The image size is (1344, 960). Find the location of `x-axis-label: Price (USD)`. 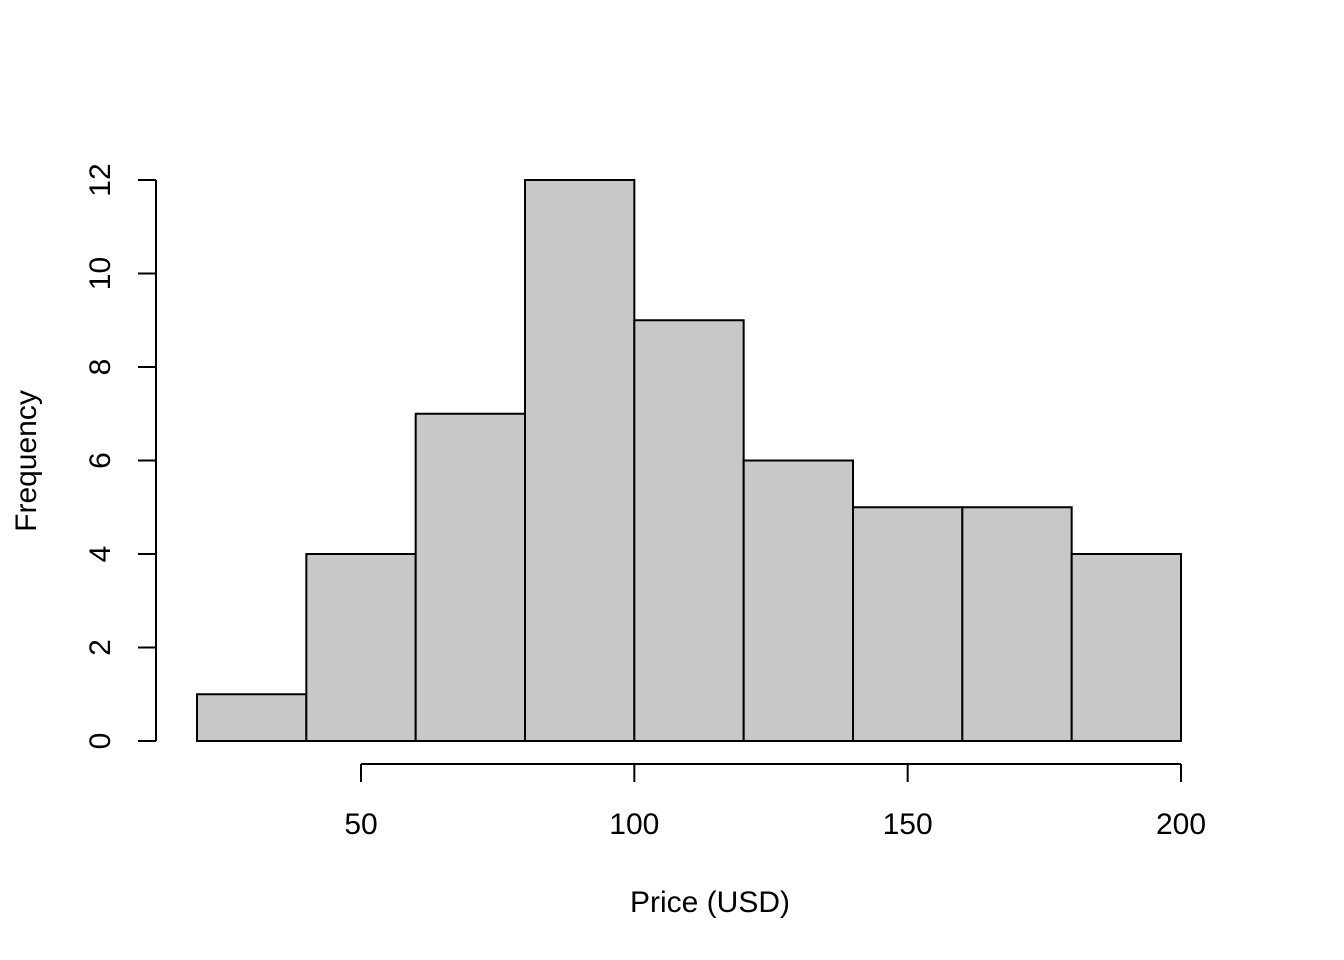

x-axis-label: Price (USD) is located at coordinates (710, 902).